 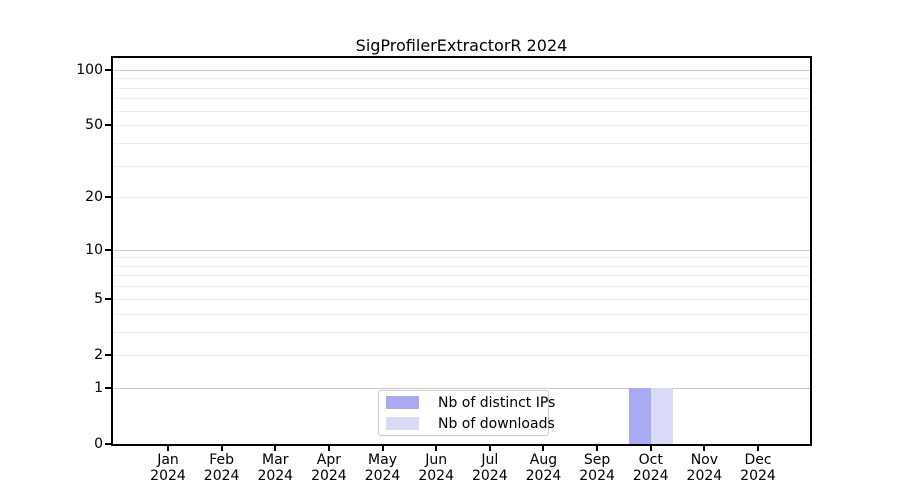 What do you see at coordinates (221, 468) in the screenshot?
I see `x-axis-tick-label: Feb 2024` at bounding box center [221, 468].